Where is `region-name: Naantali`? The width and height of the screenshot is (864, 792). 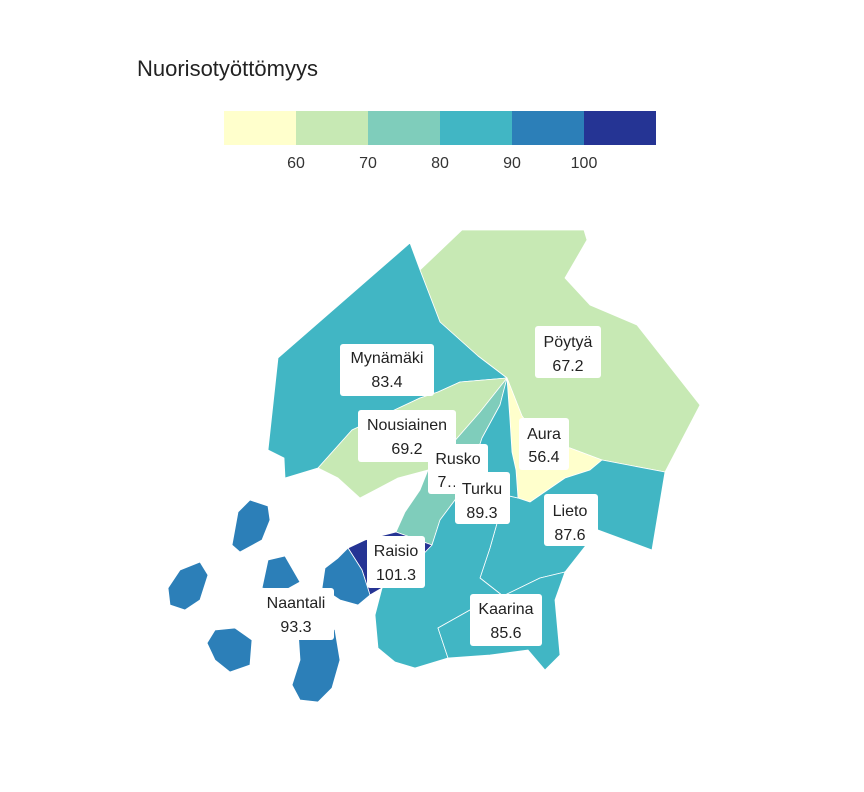 region-name: Naantali is located at coordinates (296, 603).